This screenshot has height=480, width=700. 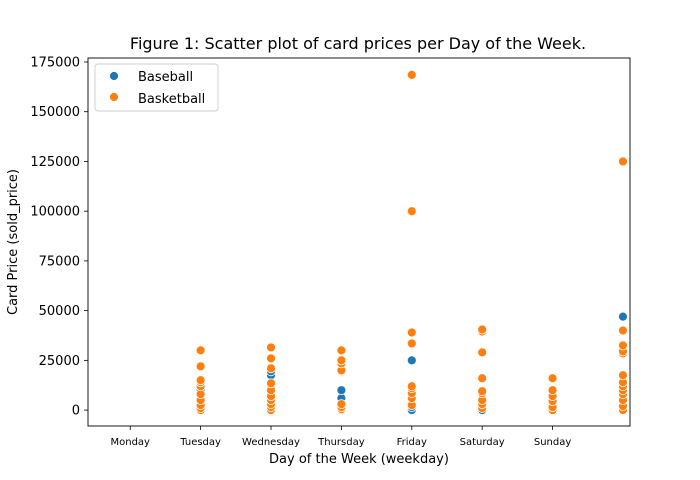 What do you see at coordinates (55, 112) in the screenshot?
I see `y-tick-label: 150000` at bounding box center [55, 112].